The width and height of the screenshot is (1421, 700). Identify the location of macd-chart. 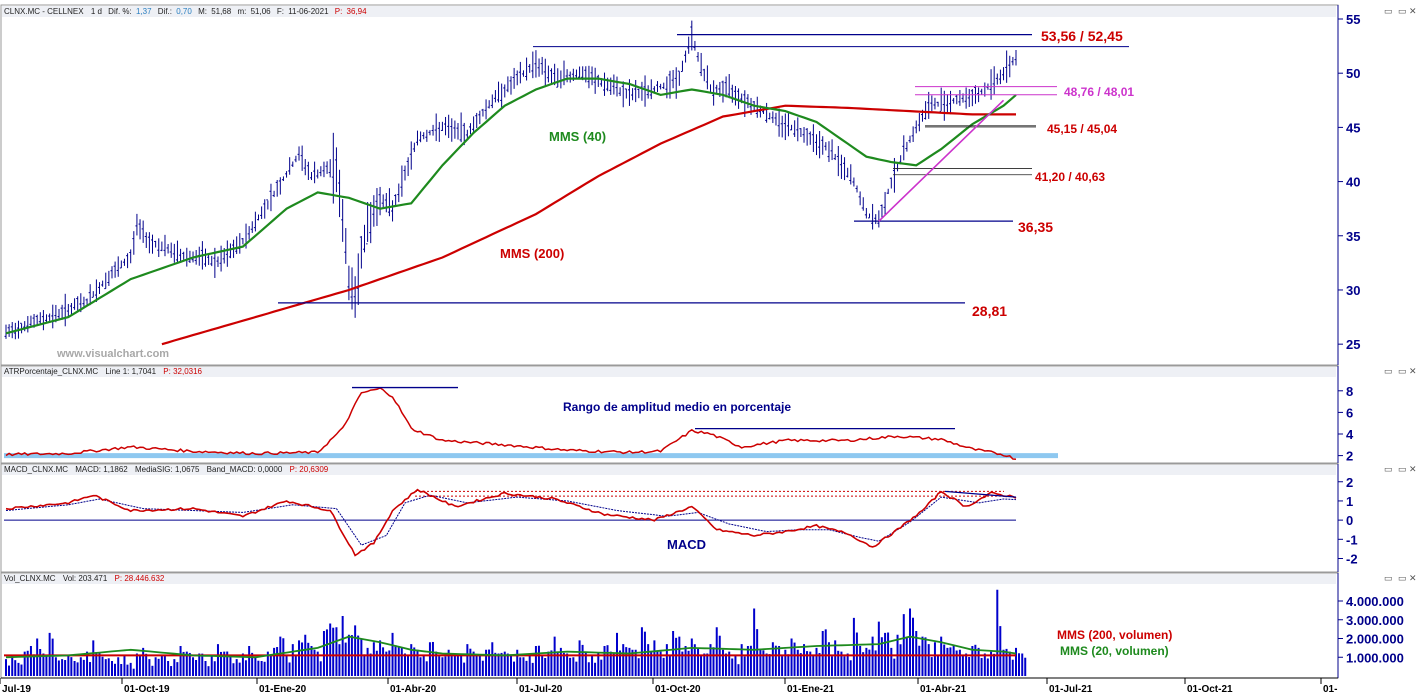
(510, 522).